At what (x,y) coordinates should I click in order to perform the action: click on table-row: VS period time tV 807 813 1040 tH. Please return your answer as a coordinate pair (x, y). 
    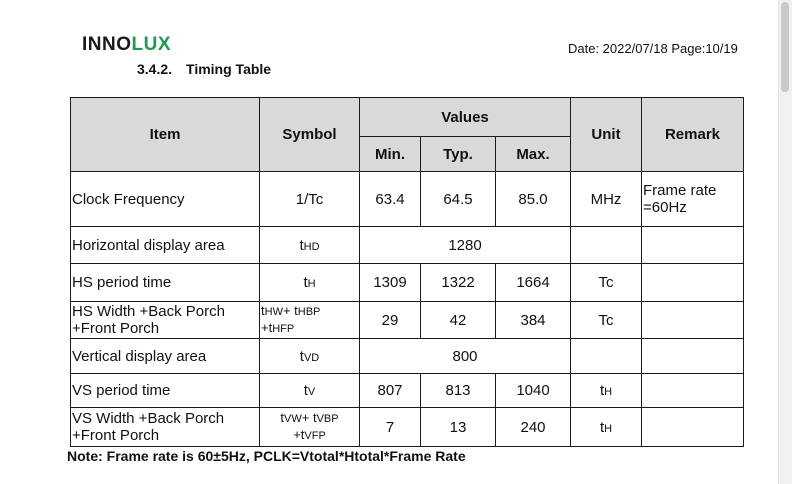
    Looking at the image, I should click on (407, 390).